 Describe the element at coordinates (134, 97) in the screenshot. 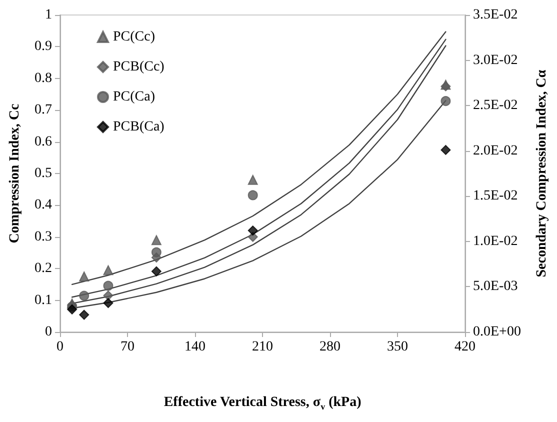

I see `legend-label: PC(Ca)` at that location.